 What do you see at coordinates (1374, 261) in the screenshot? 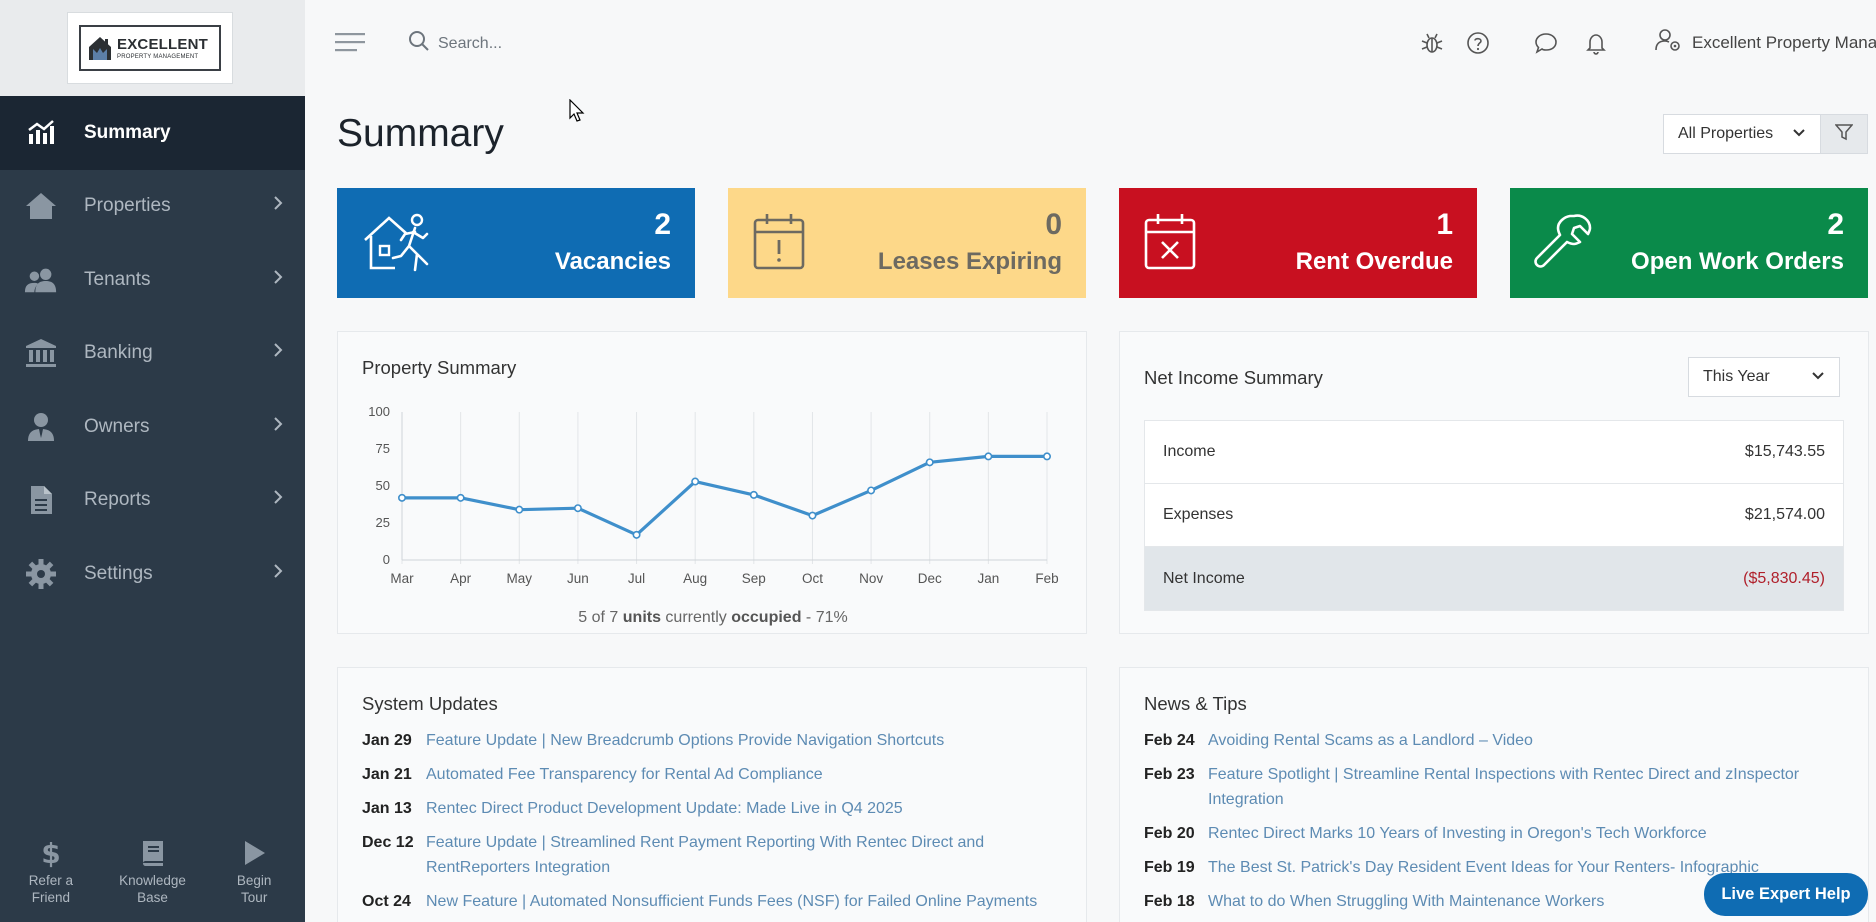
I see `rent-overdue-label: Rent Overdue` at bounding box center [1374, 261].